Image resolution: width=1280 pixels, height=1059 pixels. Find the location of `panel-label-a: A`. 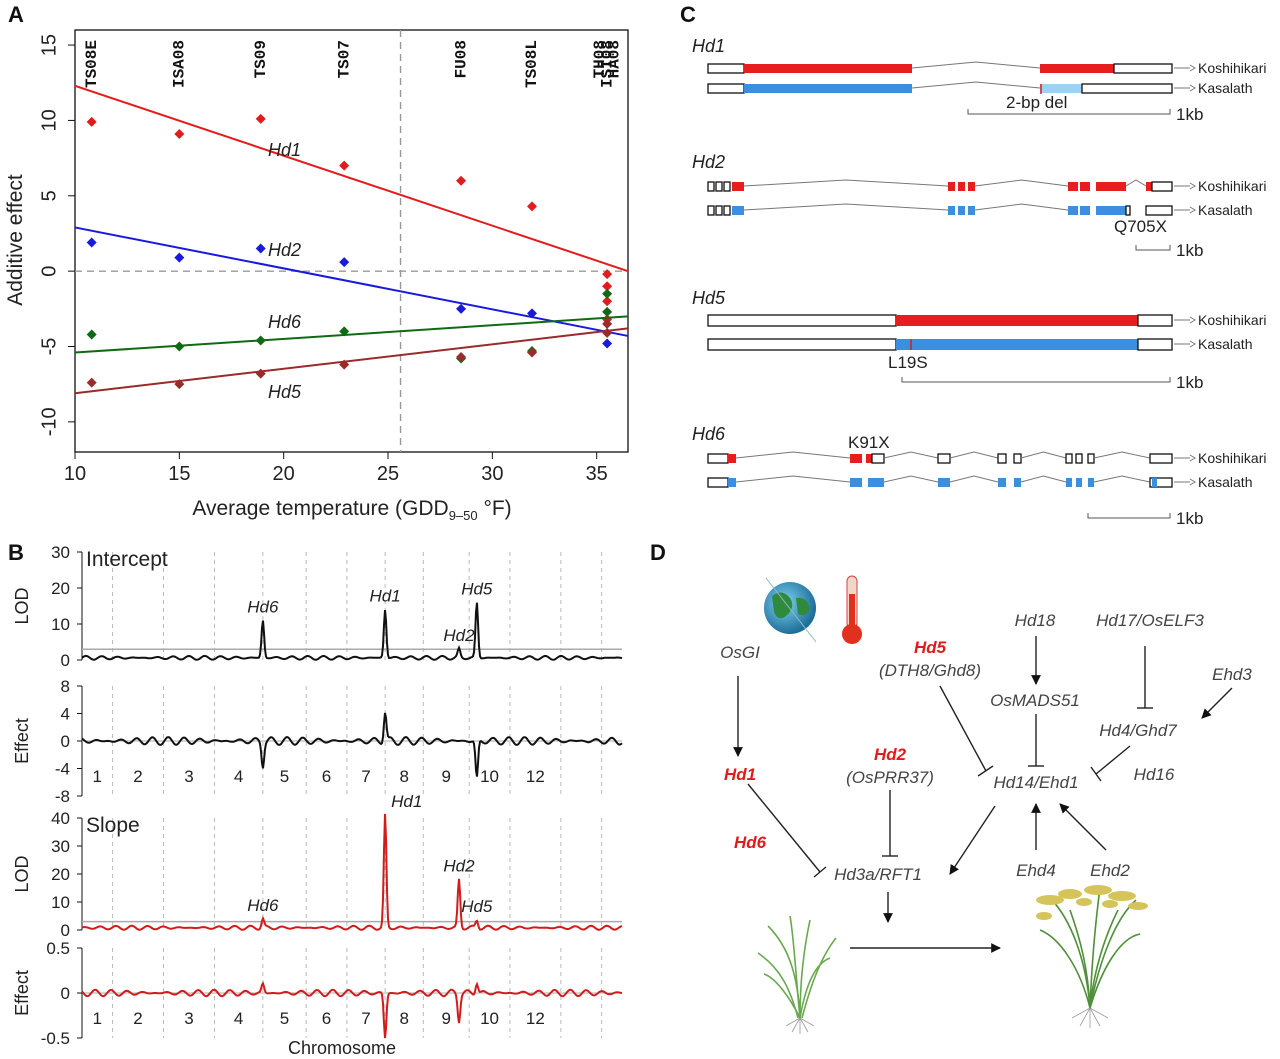

panel-label-a: A is located at coordinates (16, 14).